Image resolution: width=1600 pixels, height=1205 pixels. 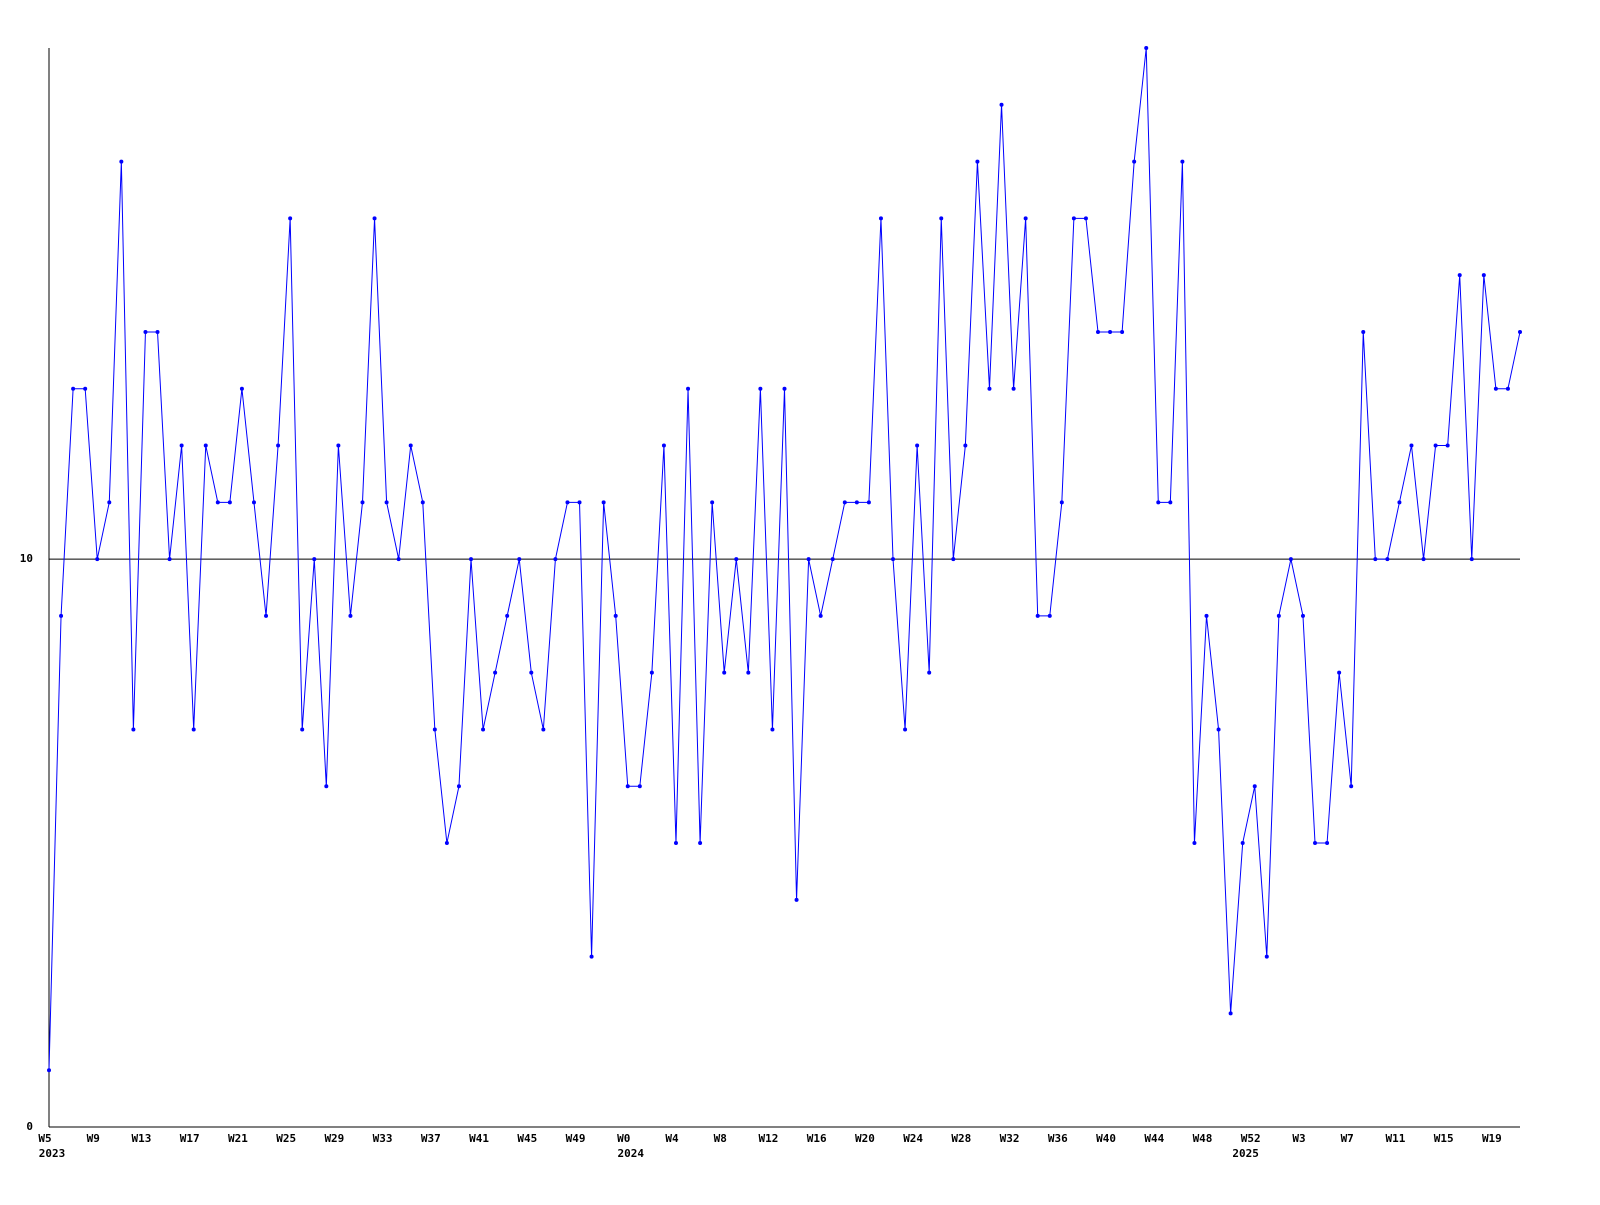 What do you see at coordinates (190, 1138) in the screenshot?
I see `x-tick-label: W17` at bounding box center [190, 1138].